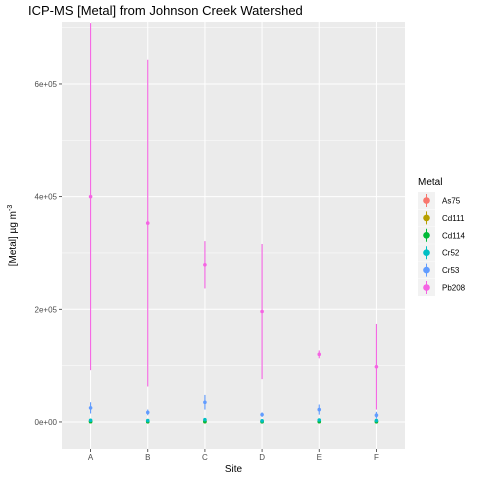 The width and height of the screenshot is (480, 480). I want to click on legend-label: Cd114, so click(454, 235).